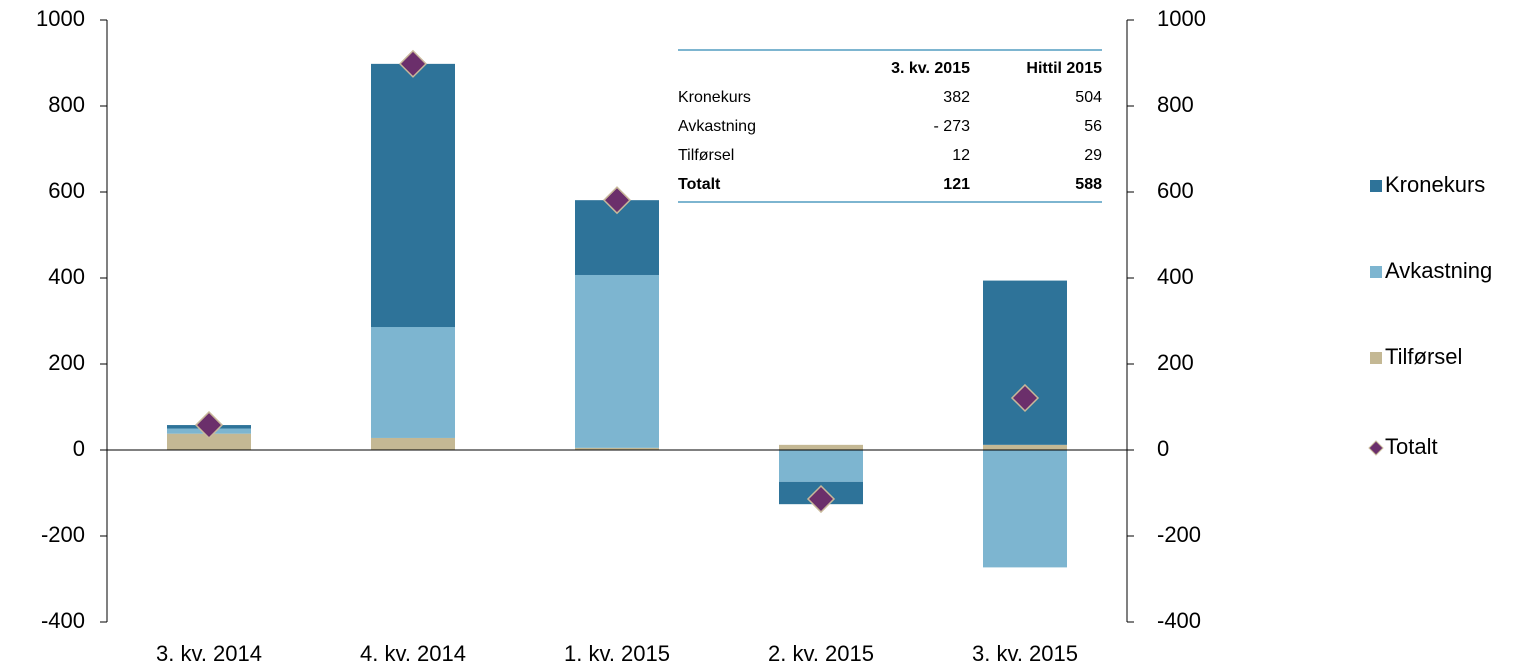 The image size is (1534, 670). I want to click on y2-tick-label: -400, so click(1179, 620).